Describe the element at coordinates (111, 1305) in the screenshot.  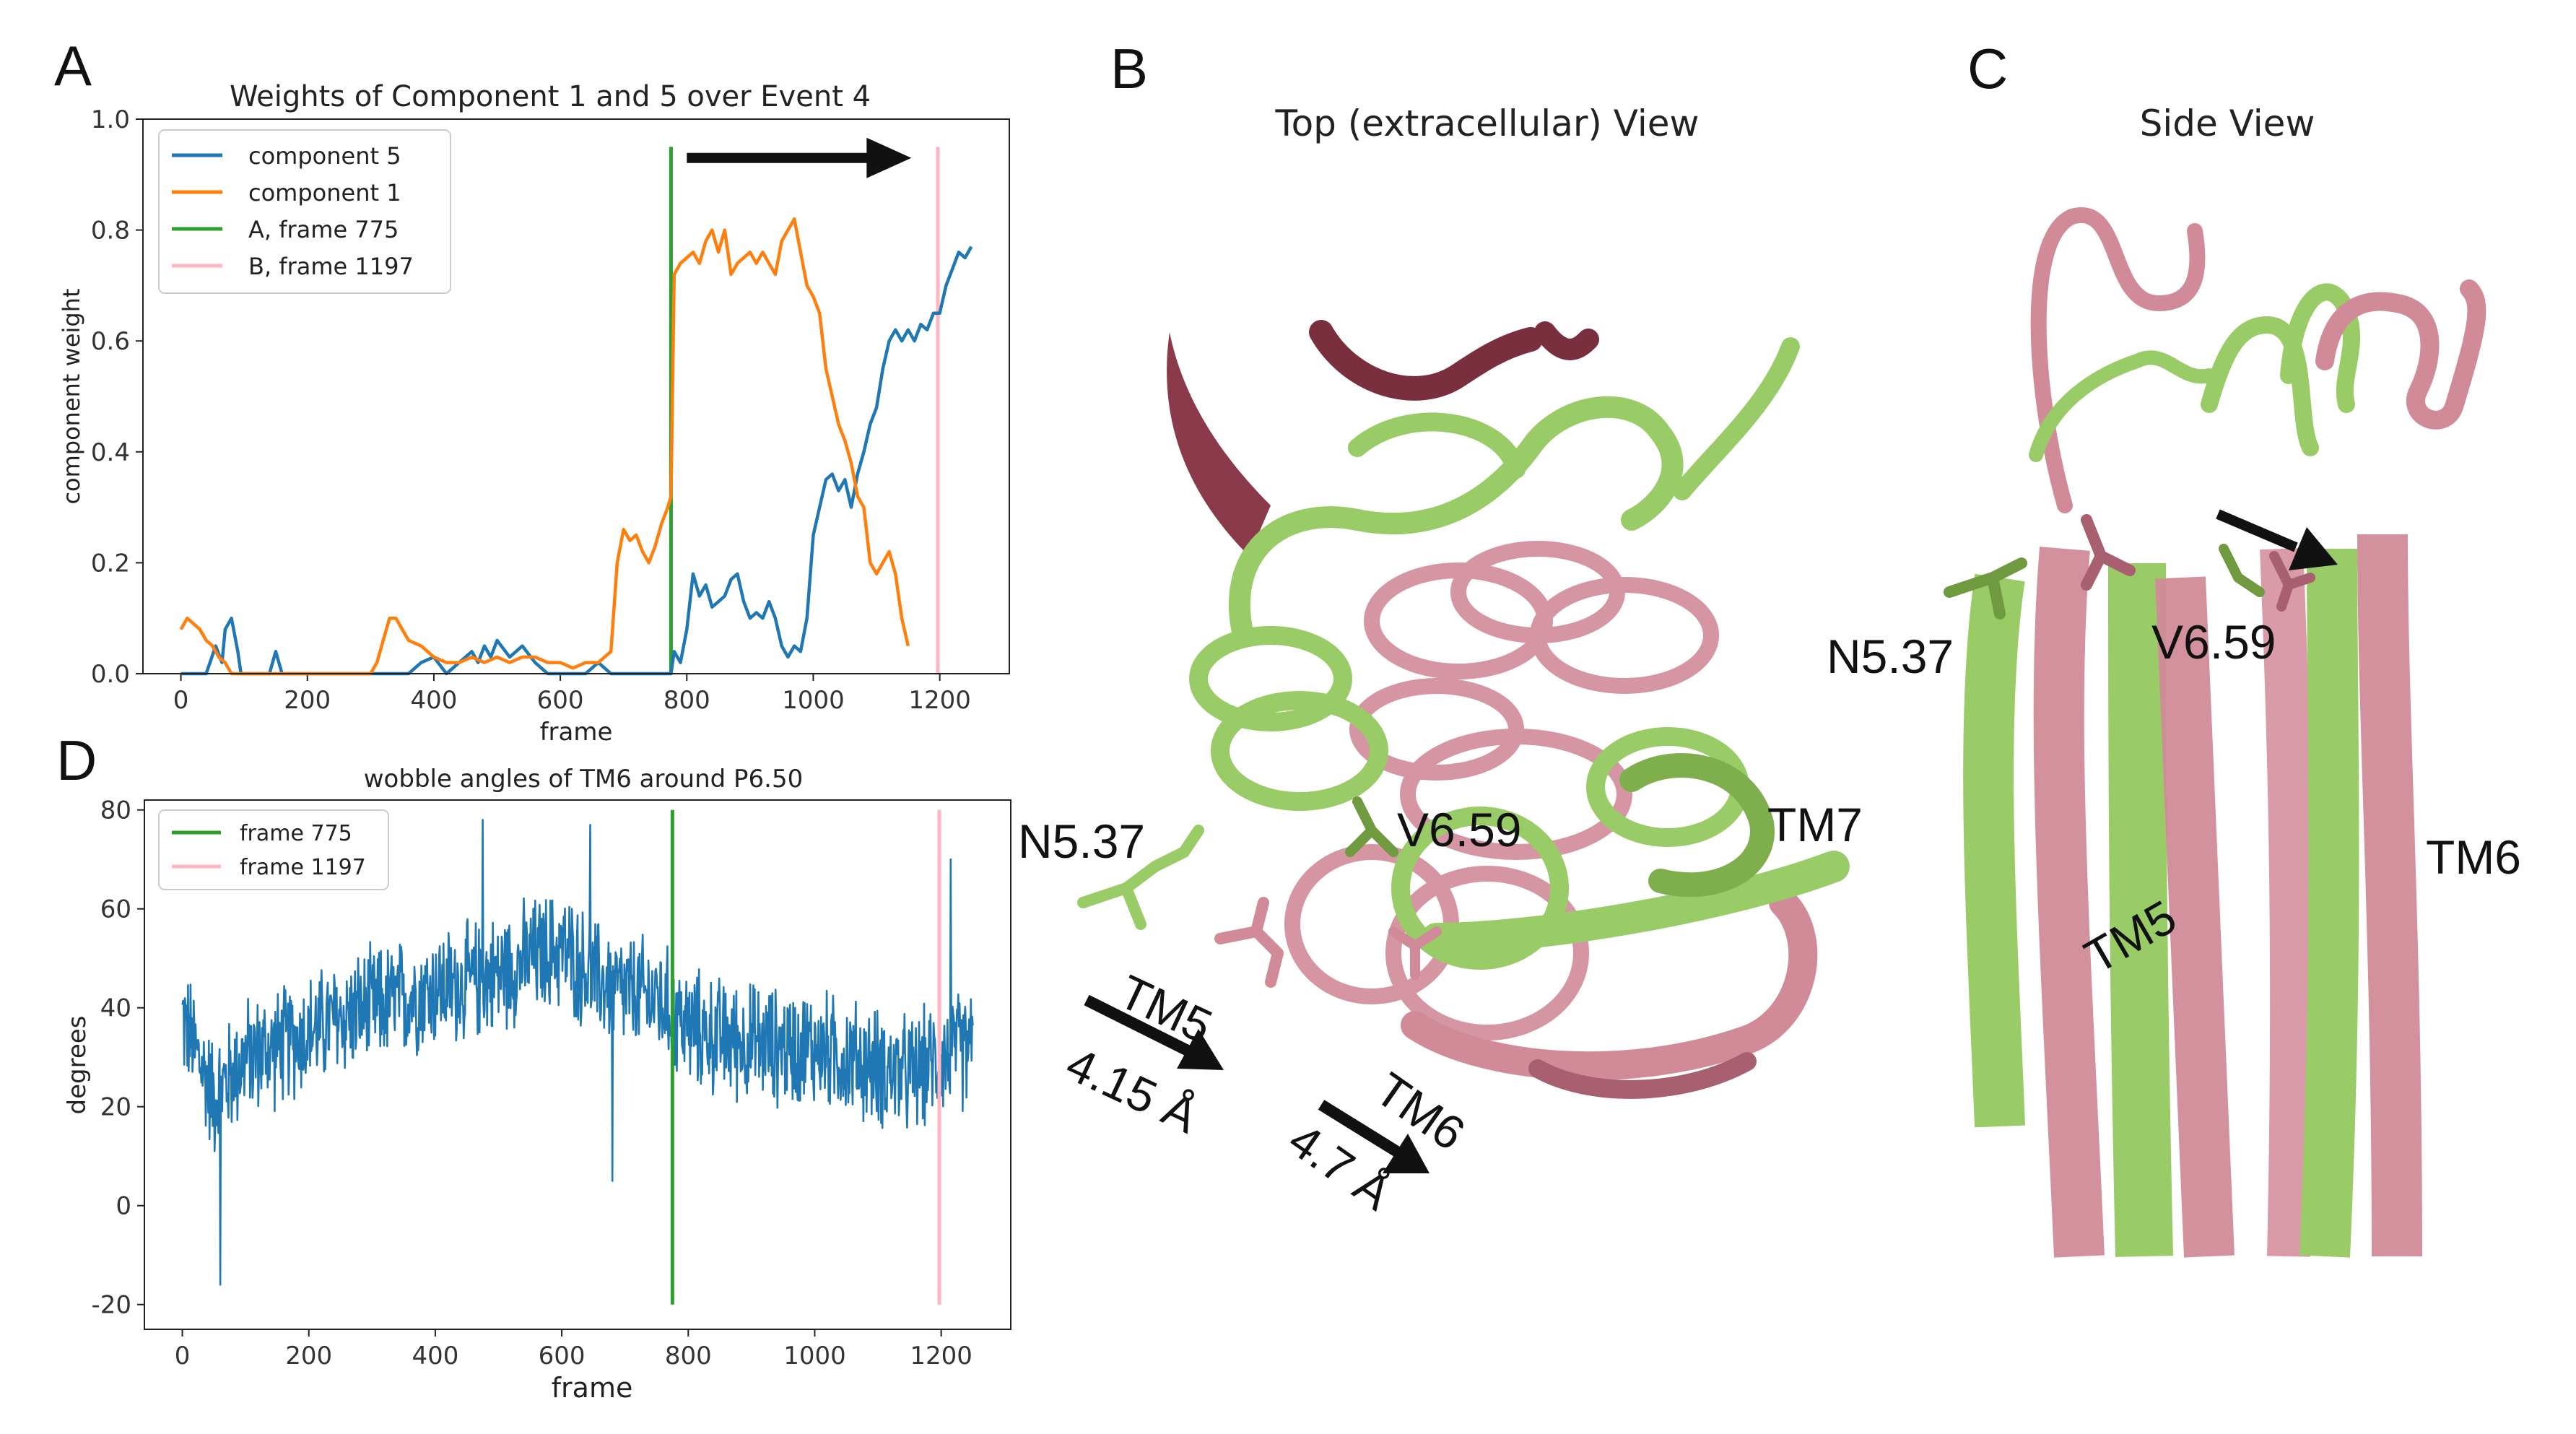
I see `chart-d-ytick-label: -20` at that location.